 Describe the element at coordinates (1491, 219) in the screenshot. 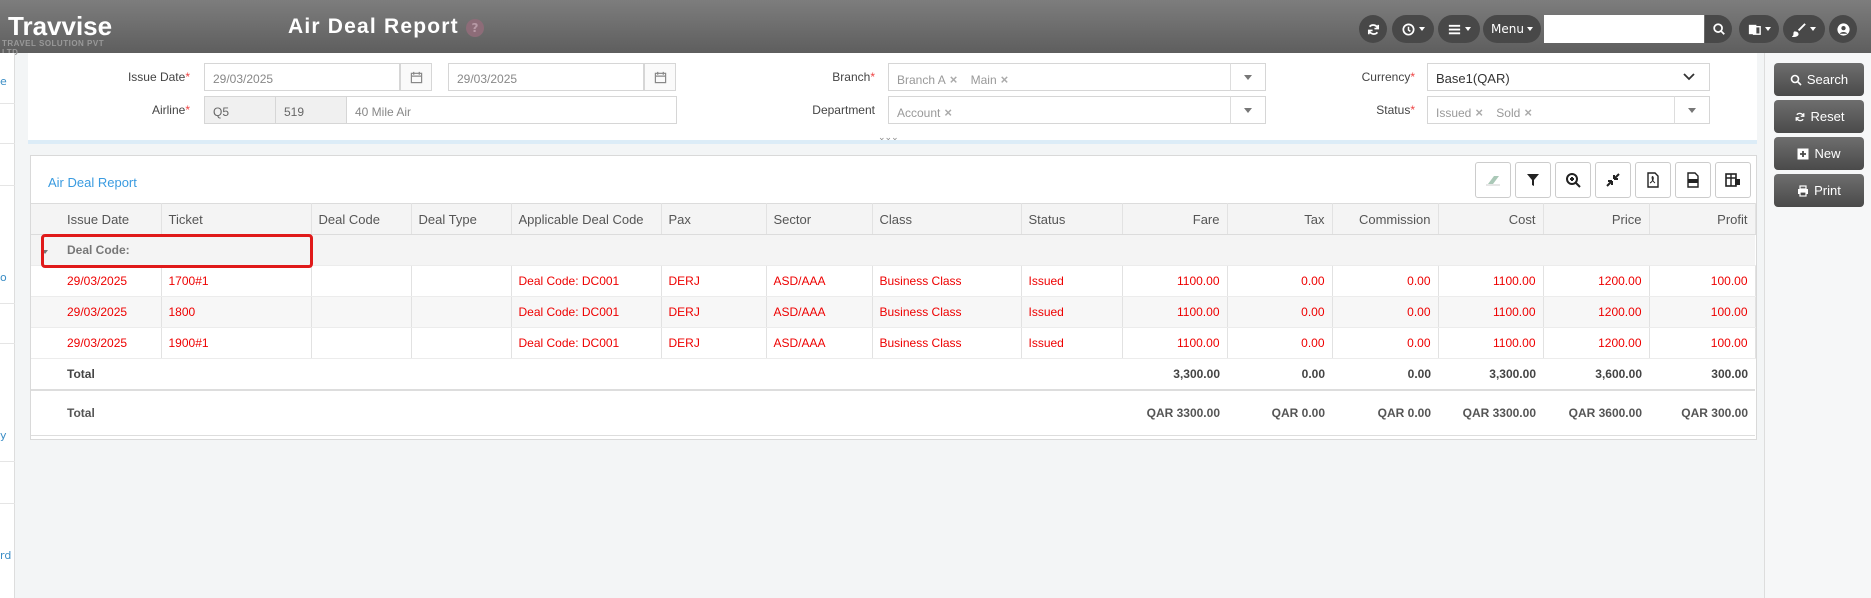

I see `column-header-cost: Cost` at that location.